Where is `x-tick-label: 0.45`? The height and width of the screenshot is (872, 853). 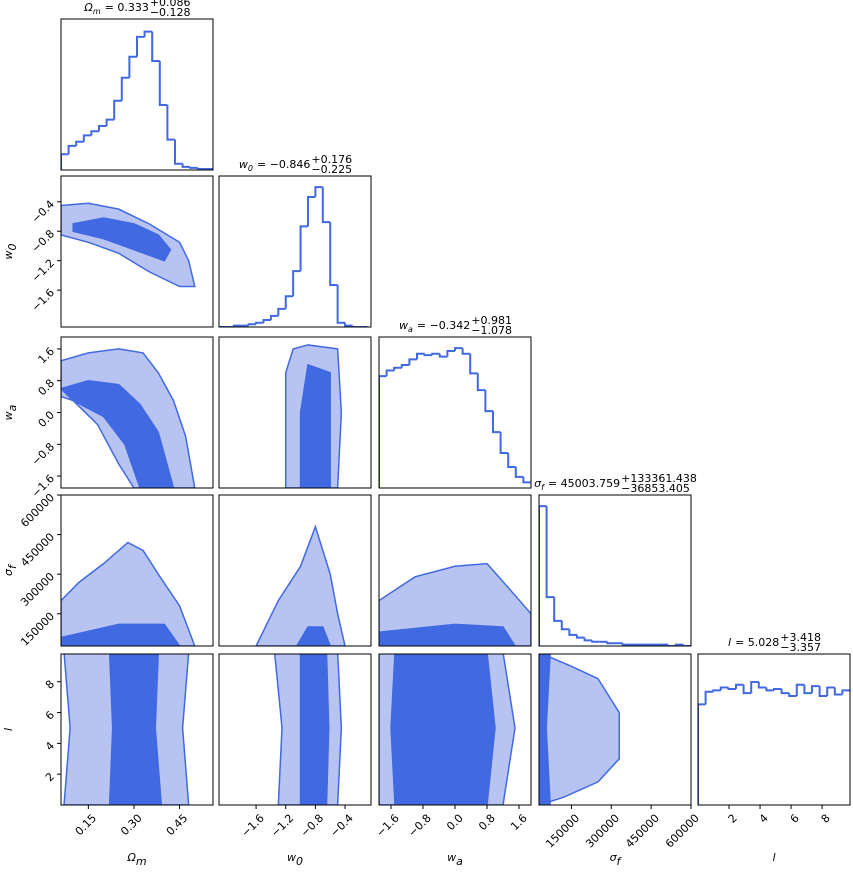 x-tick-label: 0.45 is located at coordinates (177, 825).